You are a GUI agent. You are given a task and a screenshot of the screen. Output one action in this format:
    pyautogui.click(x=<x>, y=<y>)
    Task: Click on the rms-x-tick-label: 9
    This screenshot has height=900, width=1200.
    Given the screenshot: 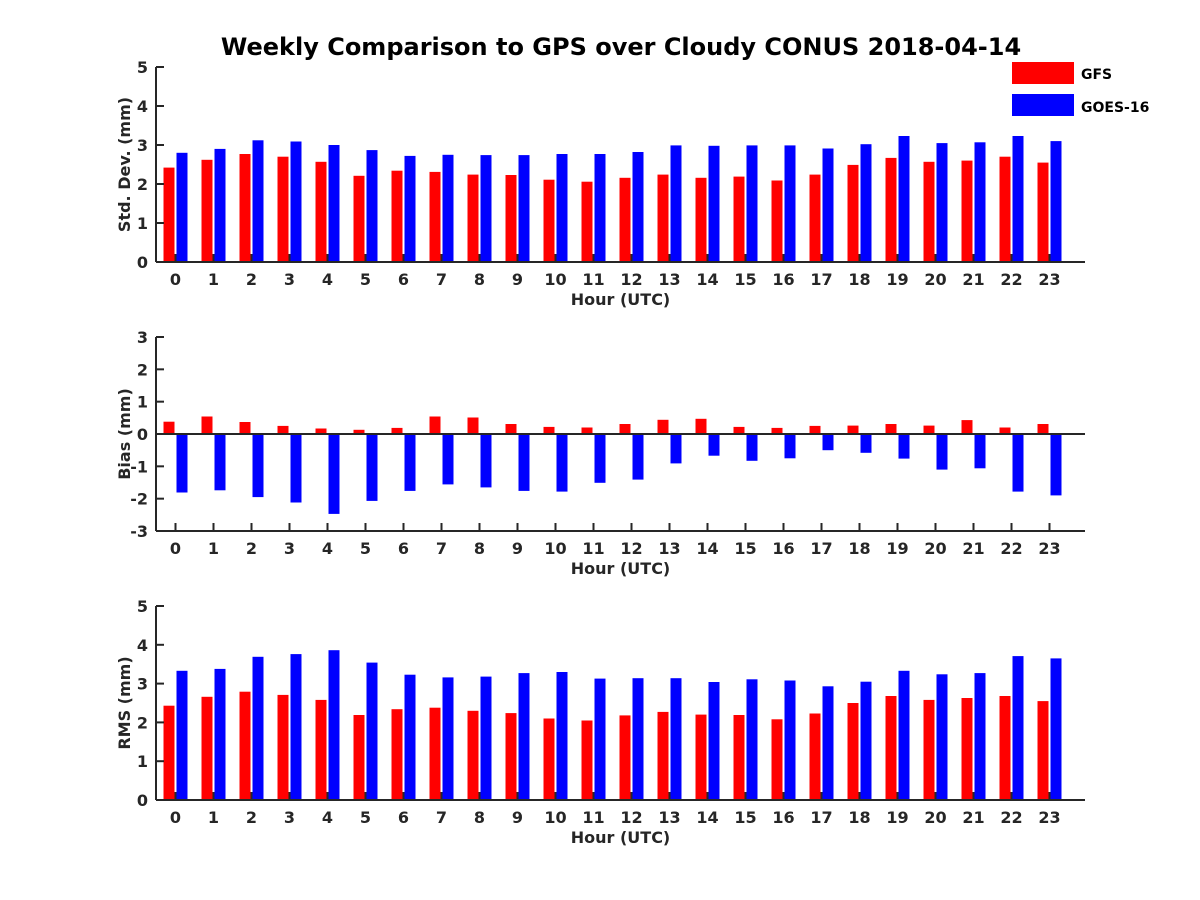 What is the action you would take?
    pyautogui.click(x=517, y=817)
    